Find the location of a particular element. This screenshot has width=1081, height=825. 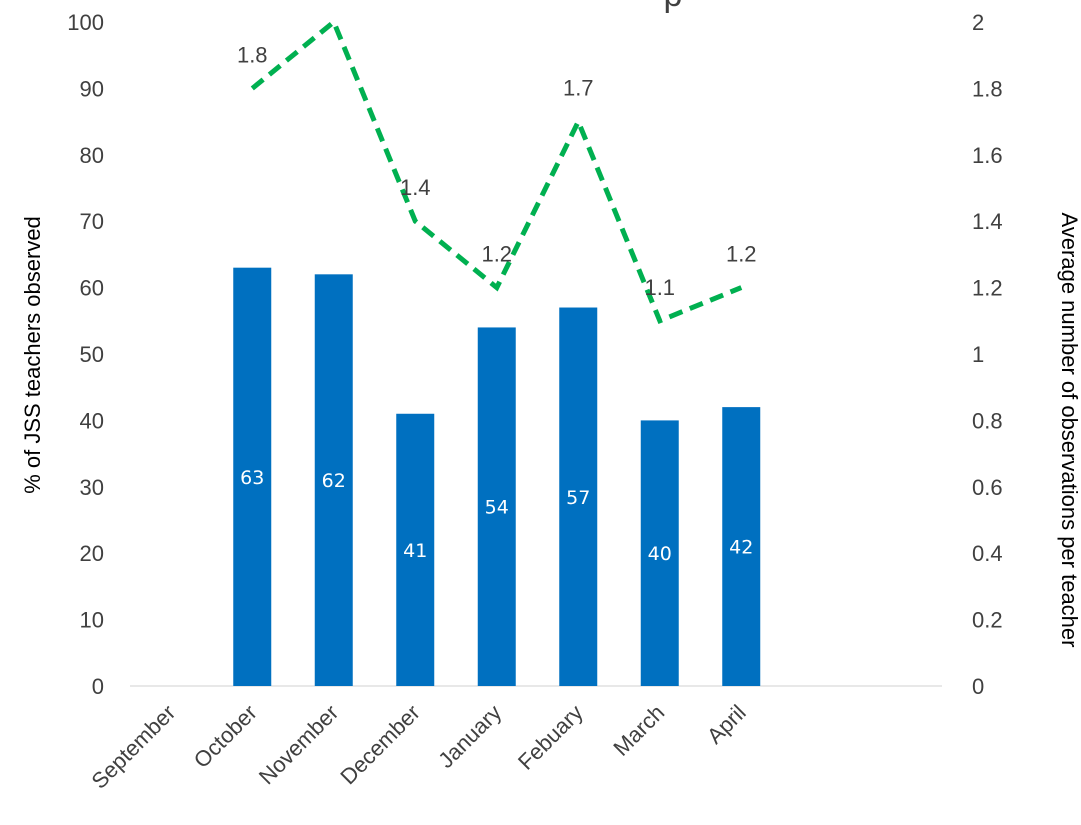

category-label: September is located at coordinates (134, 747).